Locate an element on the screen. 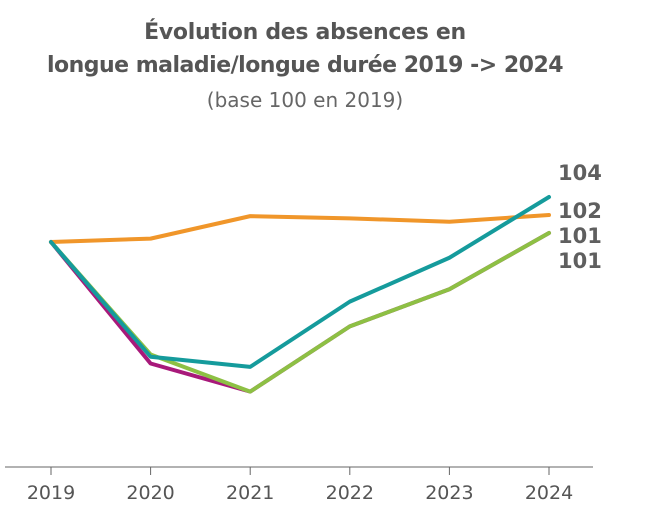  x-tick-label: 2024 is located at coordinates (549, 493).